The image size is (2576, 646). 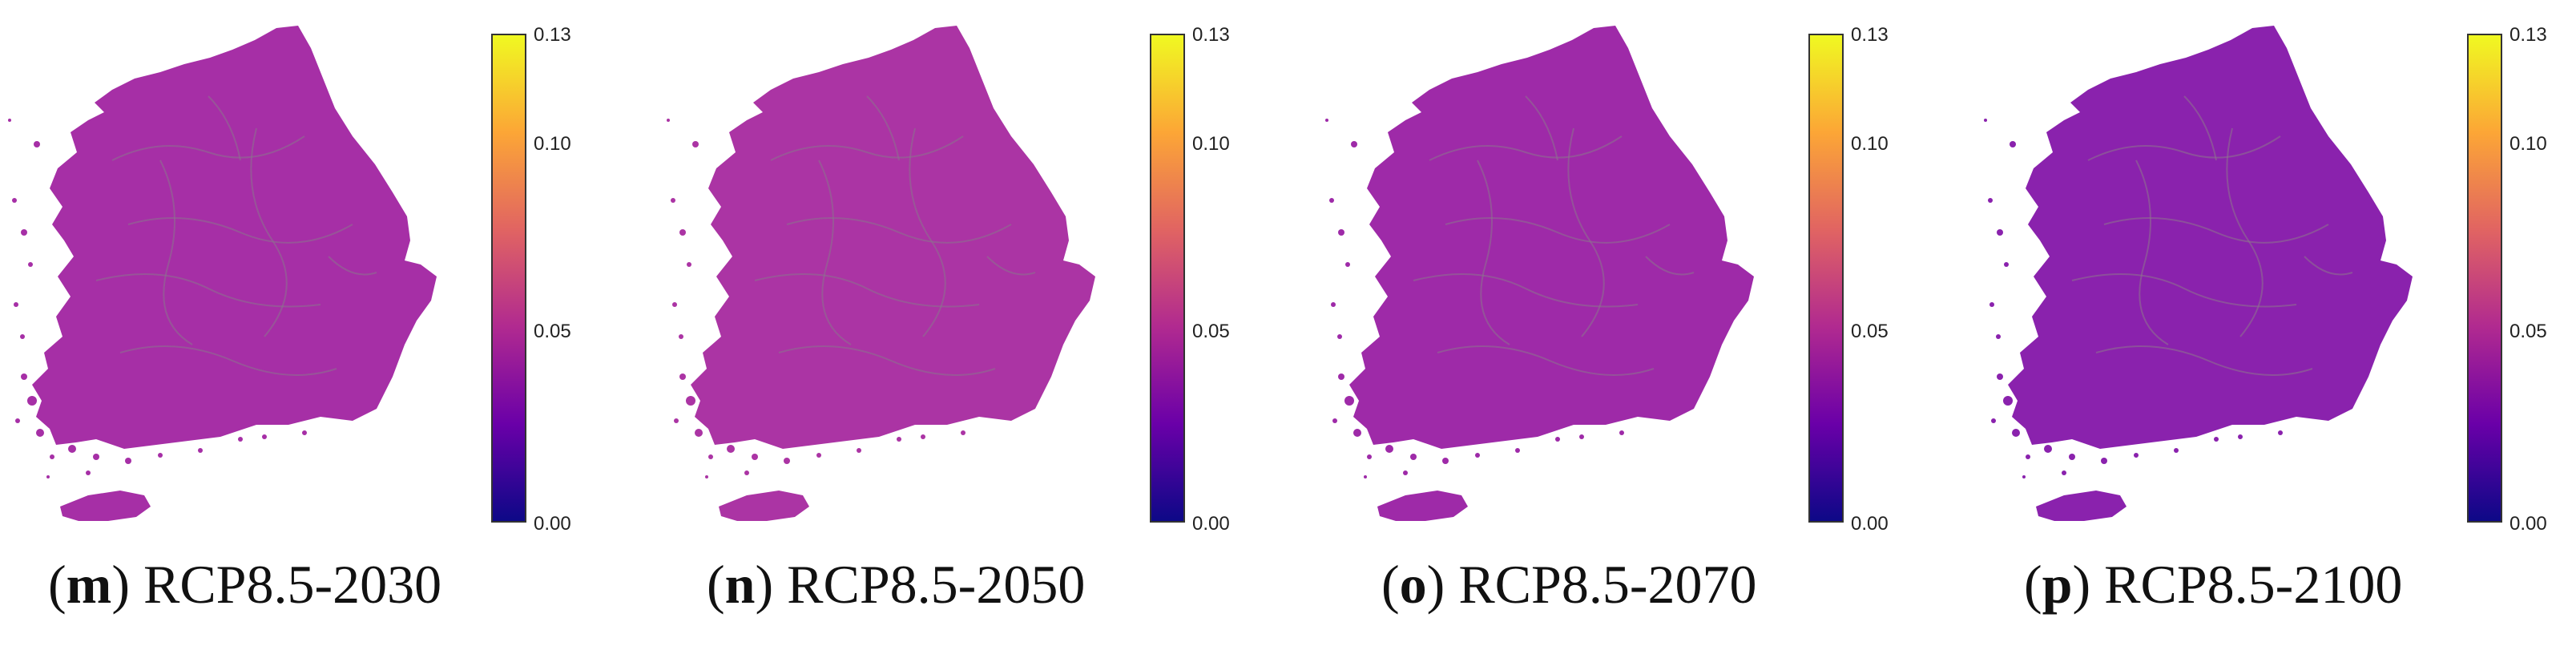 What do you see at coordinates (552, 35) in the screenshot?
I see `colorbar-tick: 0.13` at bounding box center [552, 35].